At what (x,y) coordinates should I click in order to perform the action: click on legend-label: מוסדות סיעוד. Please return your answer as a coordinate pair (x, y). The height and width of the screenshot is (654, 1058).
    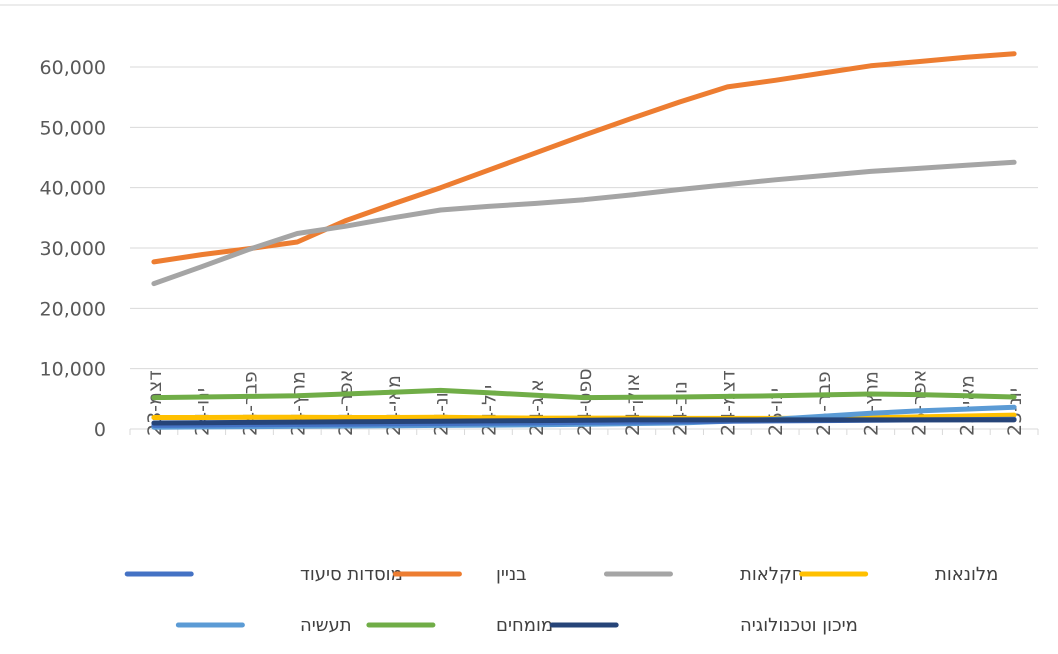
    Looking at the image, I should click on (351, 574).